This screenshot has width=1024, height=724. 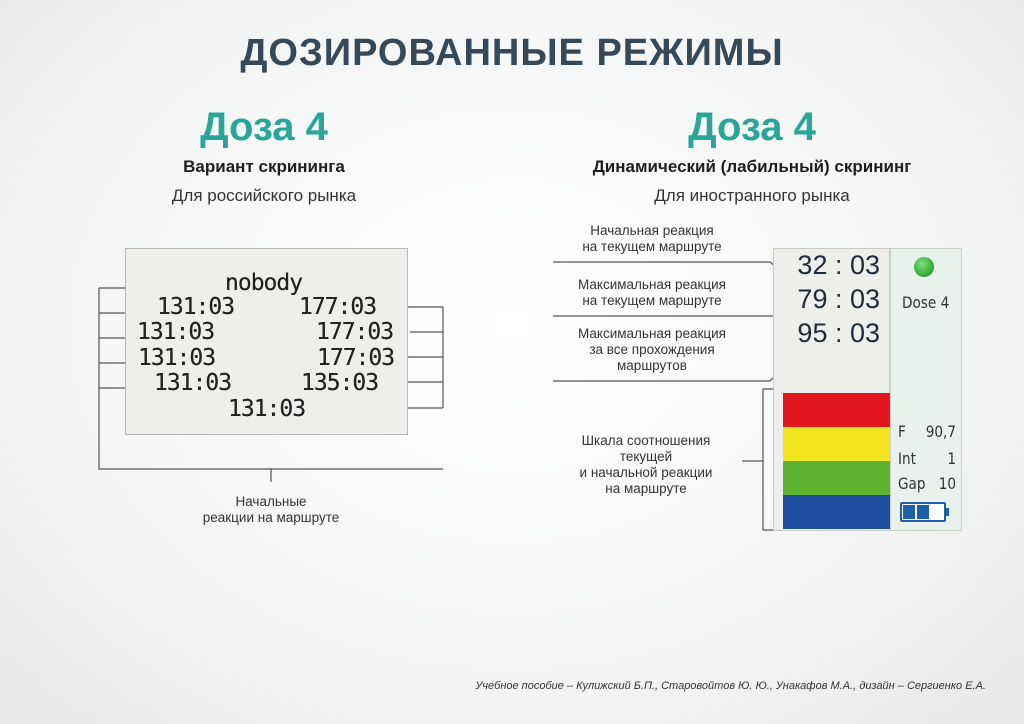 What do you see at coordinates (264, 195) in the screenshot?
I see `left-market: Для российского рынка` at bounding box center [264, 195].